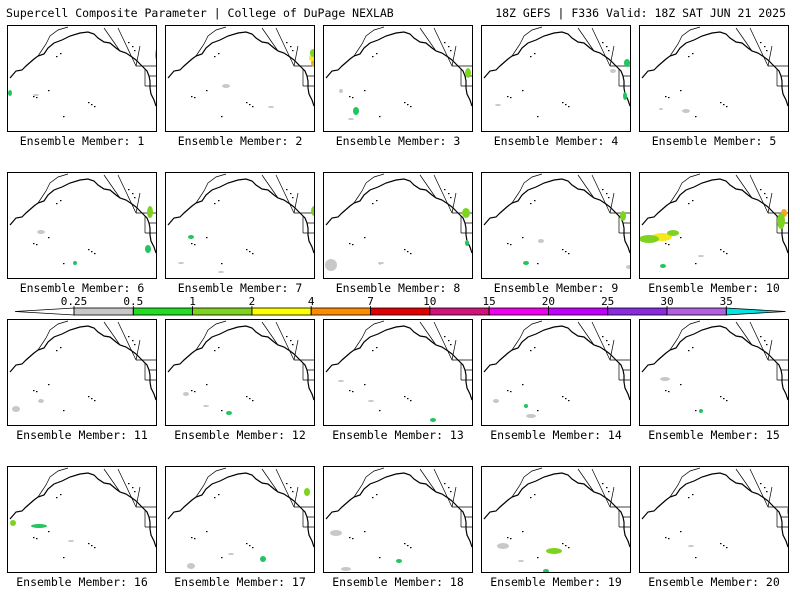 Image resolution: width=800 pixels, height=600 pixels. I want to click on member-label: Ensemble Member: 3, so click(398, 141).